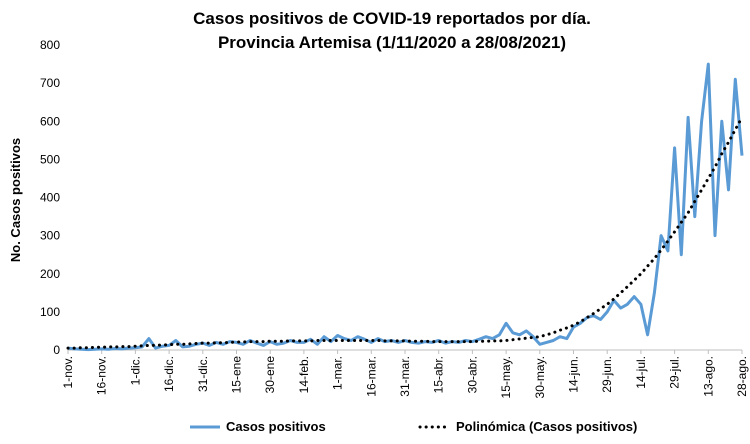  I want to click on x-tick-label: 1-nov., so click(68, 372).